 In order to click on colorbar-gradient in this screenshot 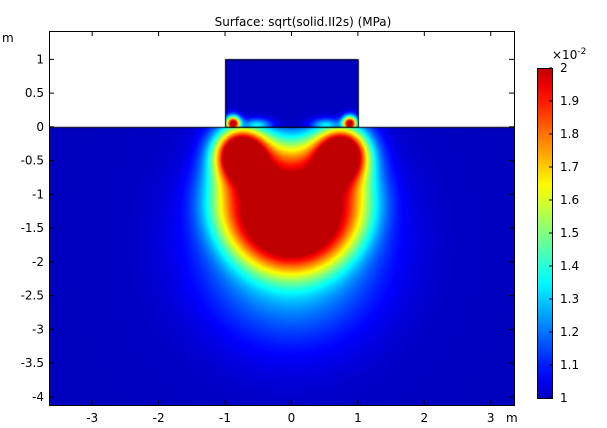, I will do `click(545, 233)`.